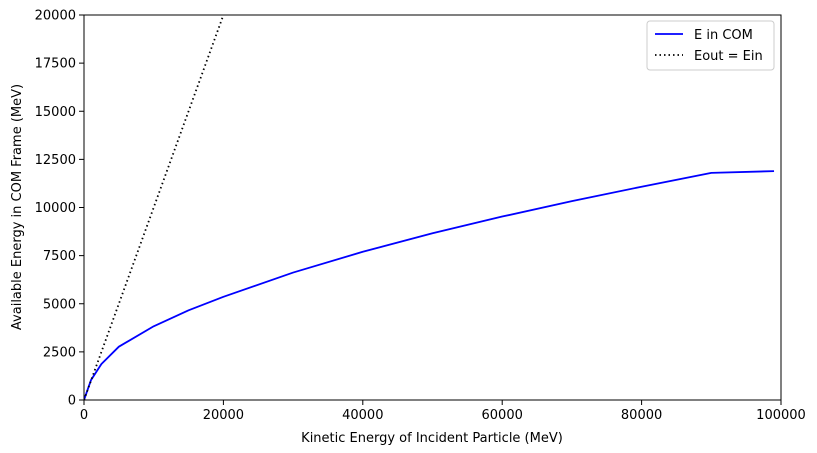  Describe the element at coordinates (59, 304) in the screenshot. I see `y-tick-label: 5000` at that location.